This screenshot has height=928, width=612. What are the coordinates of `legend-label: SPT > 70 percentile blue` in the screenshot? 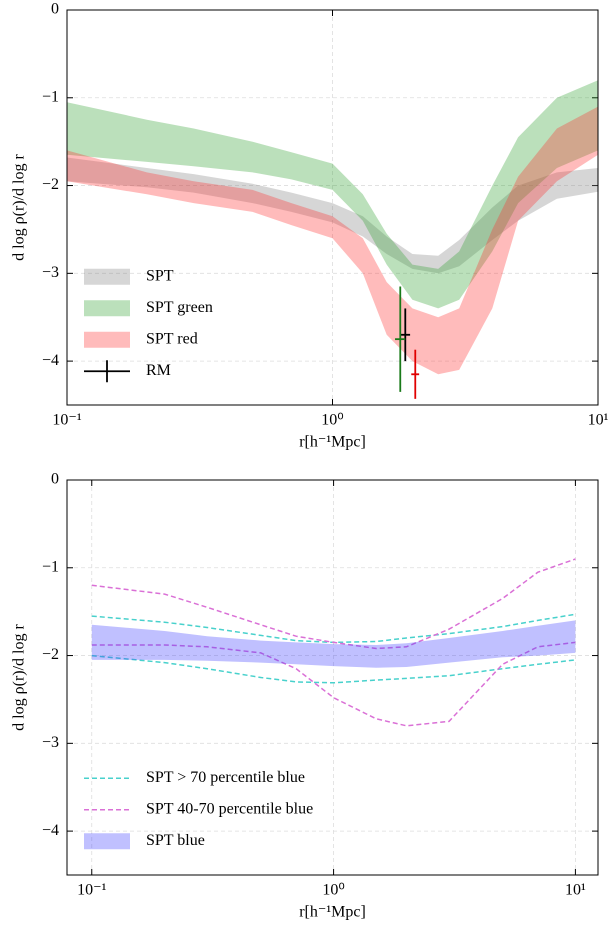 It's located at (225, 777).